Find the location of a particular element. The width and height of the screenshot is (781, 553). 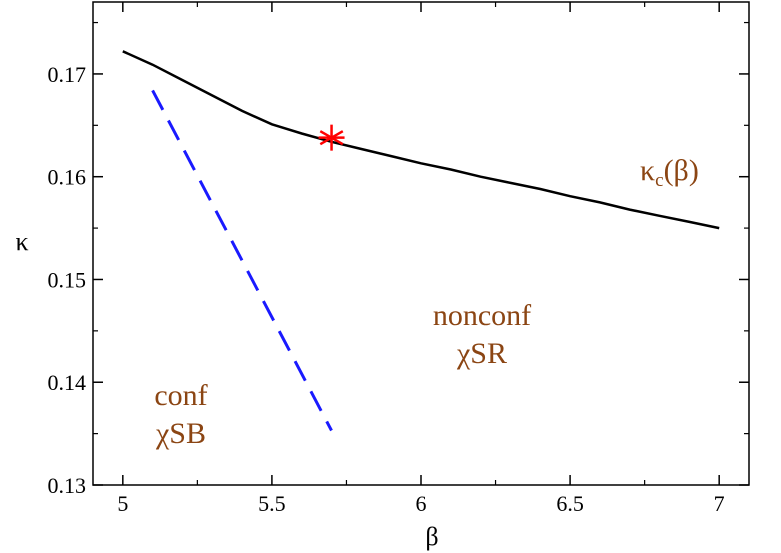

y-tick-label-4: 0.17 is located at coordinates (67, 74).